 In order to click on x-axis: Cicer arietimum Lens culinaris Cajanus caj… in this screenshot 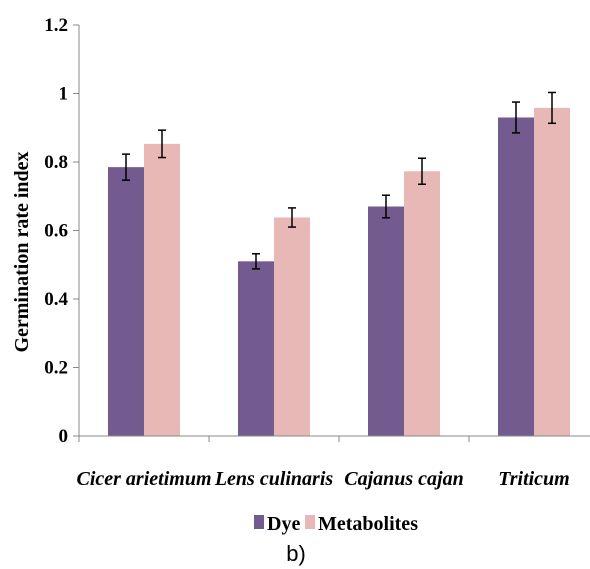, I will do `click(333, 462)`.